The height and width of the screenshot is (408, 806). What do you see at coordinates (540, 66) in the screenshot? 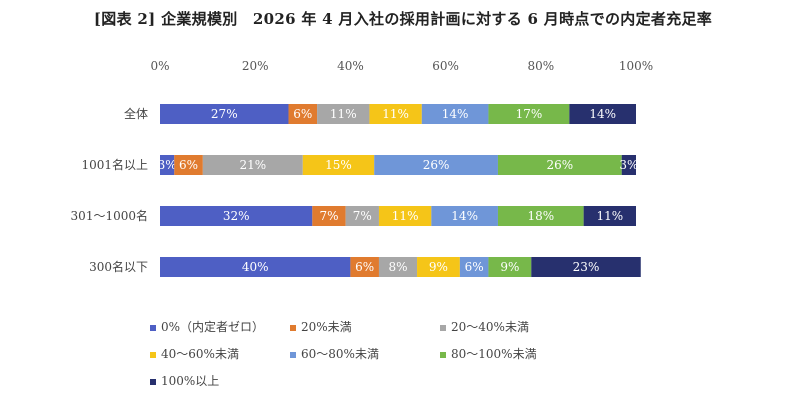
I see `x-tick-label: 80%` at bounding box center [540, 66].